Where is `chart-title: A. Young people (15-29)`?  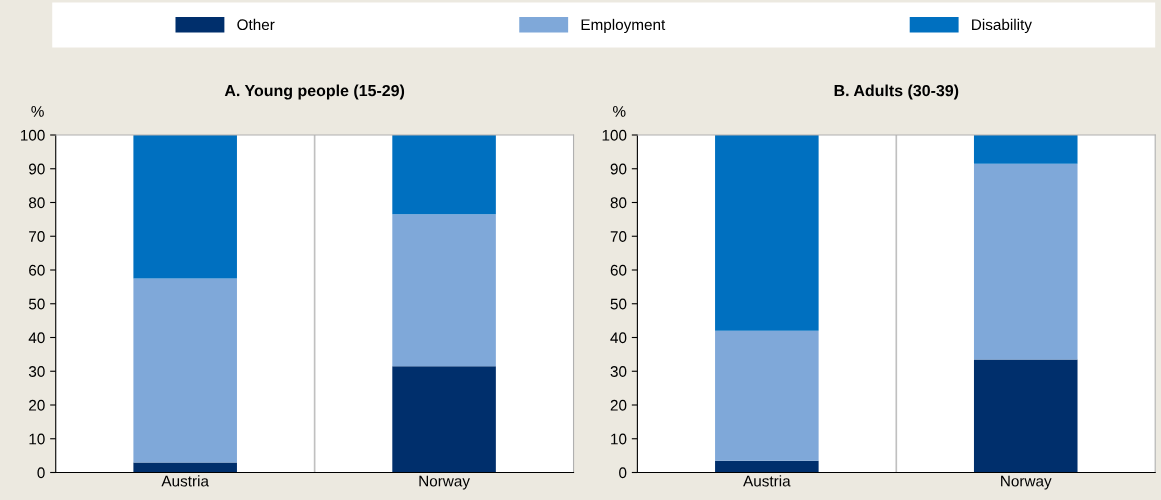 chart-title: A. Young people (15-29) is located at coordinates (314, 92).